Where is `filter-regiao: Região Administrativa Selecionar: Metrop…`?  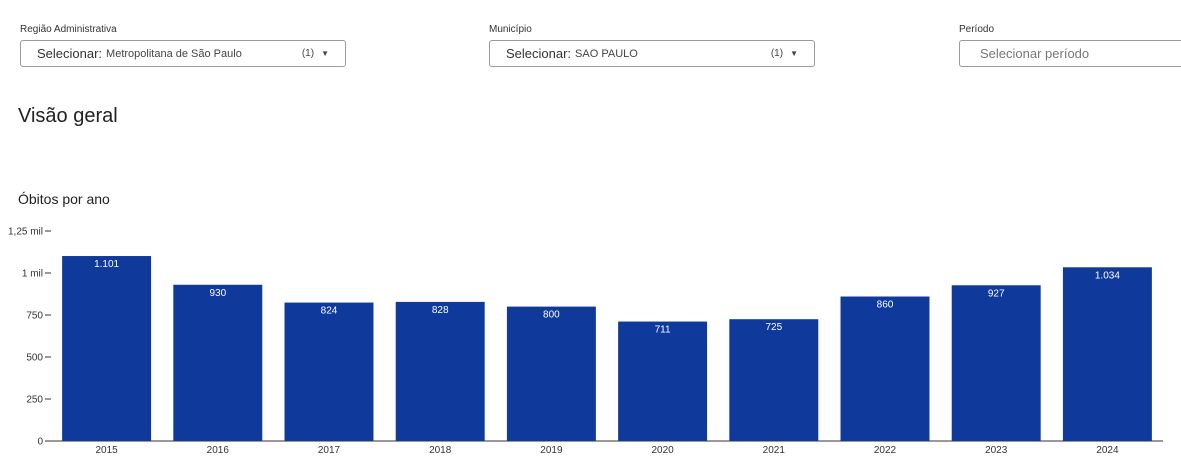
filter-regiao: Região Administrativa Selecionar: Metrop… is located at coordinates (183, 45).